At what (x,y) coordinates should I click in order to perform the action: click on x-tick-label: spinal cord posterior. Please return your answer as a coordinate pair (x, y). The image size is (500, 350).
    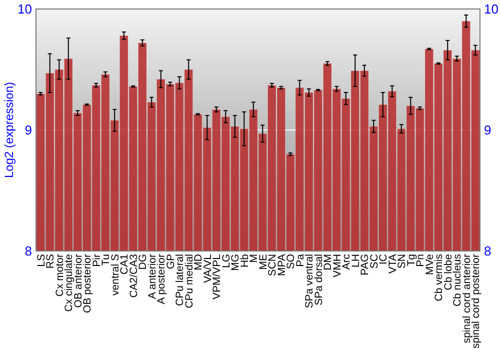
    Looking at the image, I should click on (476, 301).